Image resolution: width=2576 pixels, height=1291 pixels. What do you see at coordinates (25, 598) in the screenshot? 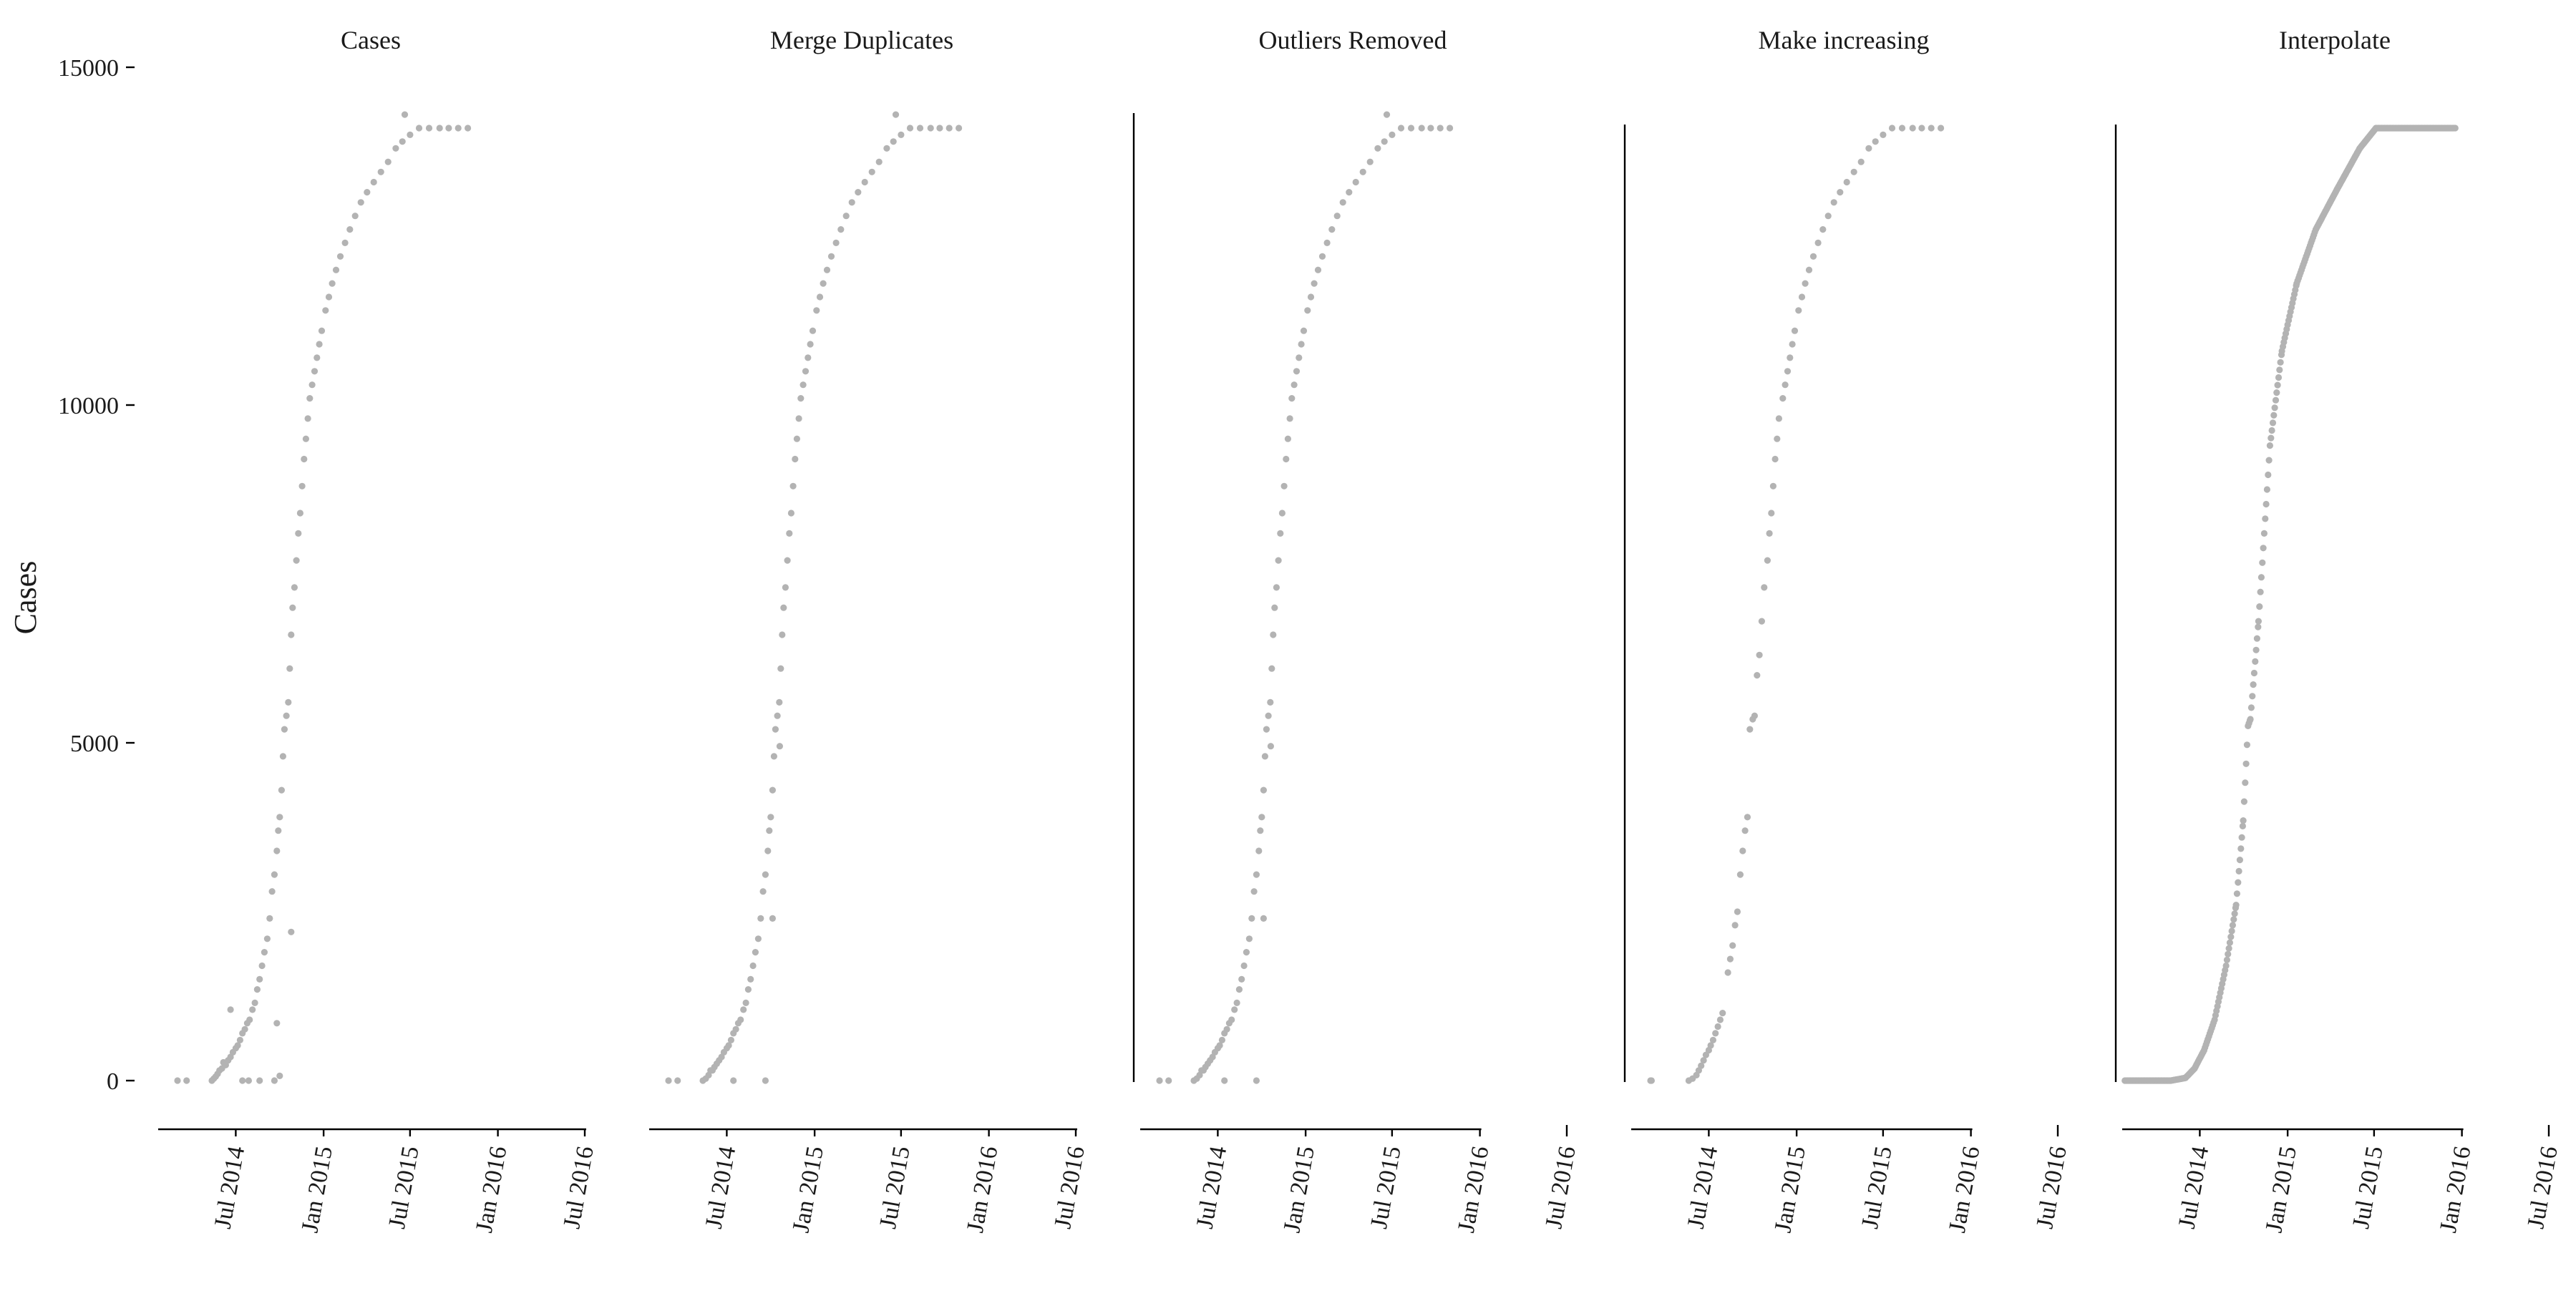
I see `y-axis-title: Cases` at bounding box center [25, 598].